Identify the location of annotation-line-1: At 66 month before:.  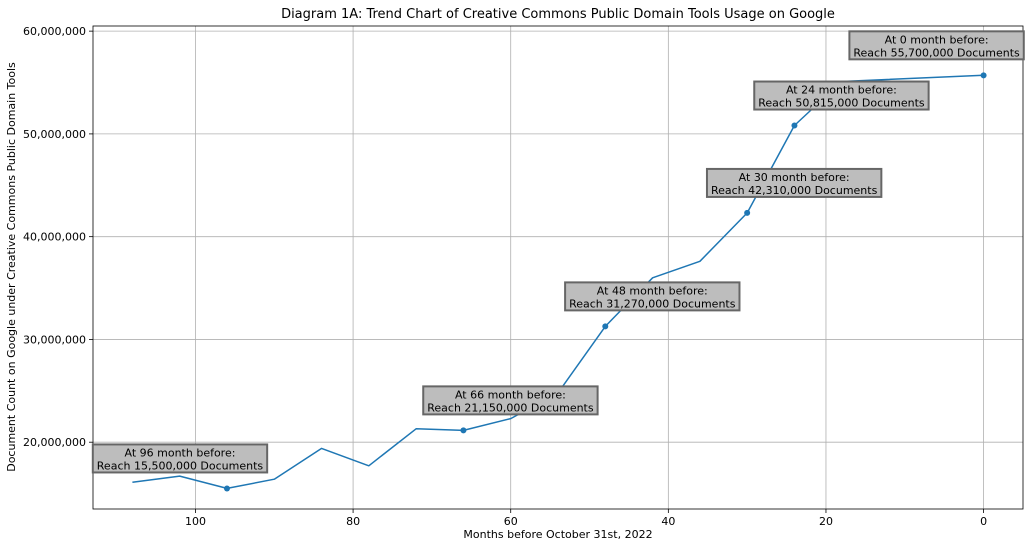
(510, 394).